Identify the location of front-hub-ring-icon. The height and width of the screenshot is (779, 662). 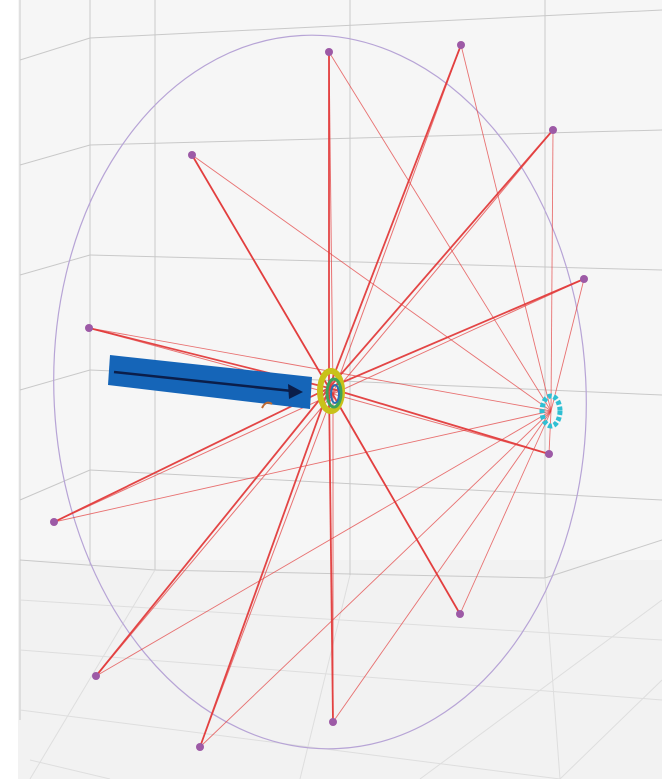
(331, 391).